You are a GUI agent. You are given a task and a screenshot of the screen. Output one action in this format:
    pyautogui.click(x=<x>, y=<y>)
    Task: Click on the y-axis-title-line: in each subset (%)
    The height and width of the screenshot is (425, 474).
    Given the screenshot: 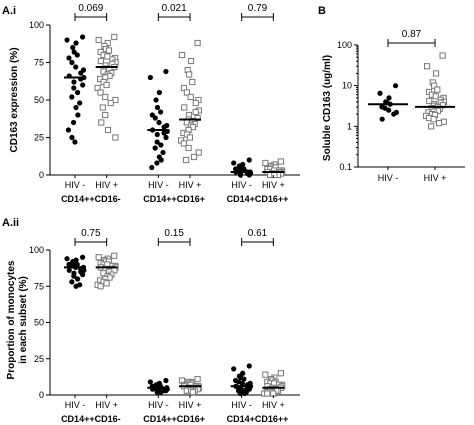 What is the action you would take?
    pyautogui.click(x=23, y=320)
    